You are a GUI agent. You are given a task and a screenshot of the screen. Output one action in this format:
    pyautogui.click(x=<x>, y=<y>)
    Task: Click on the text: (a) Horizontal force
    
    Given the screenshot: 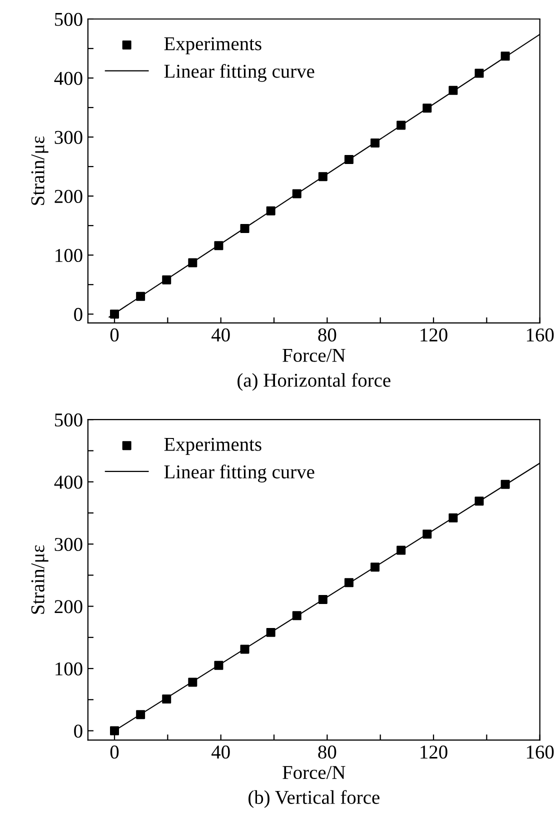 What is the action you would take?
    pyautogui.click(x=314, y=381)
    